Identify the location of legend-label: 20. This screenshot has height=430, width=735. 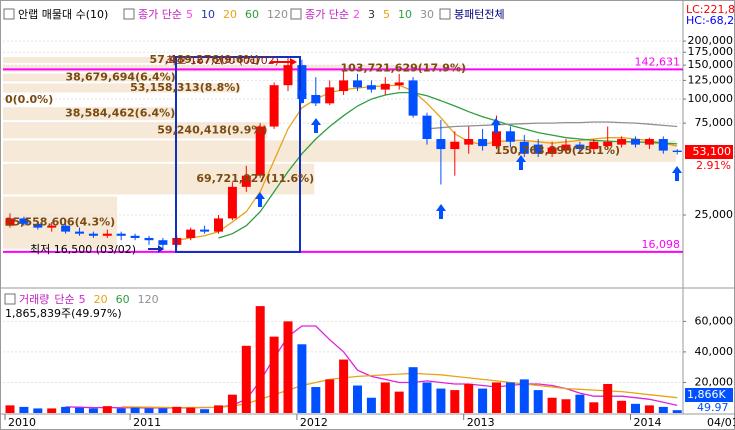
(230, 14).